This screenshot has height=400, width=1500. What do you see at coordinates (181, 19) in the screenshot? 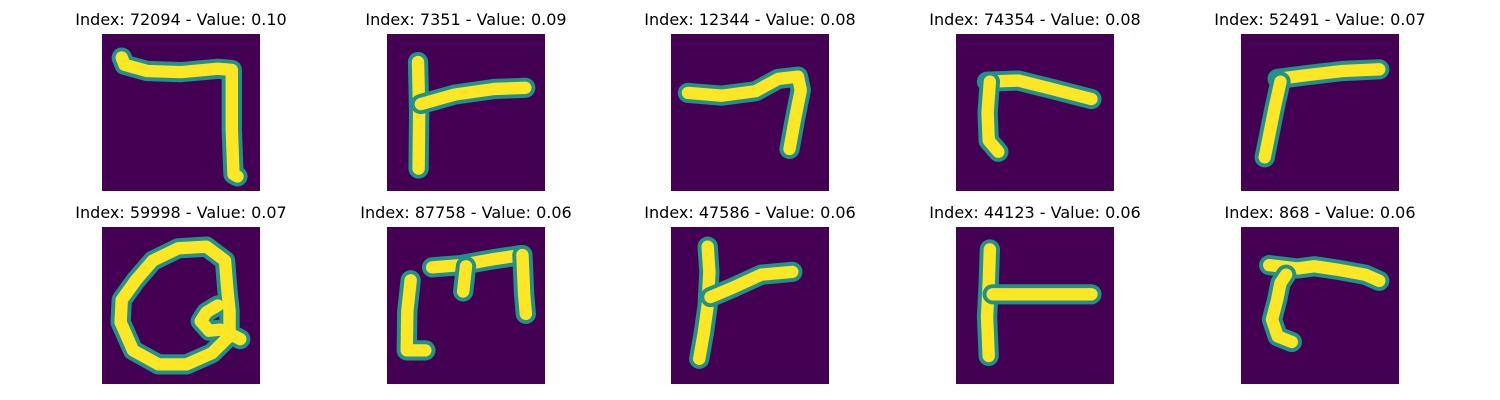
I see `panel-title: Index: 72094 - Value: 0.10` at bounding box center [181, 19].